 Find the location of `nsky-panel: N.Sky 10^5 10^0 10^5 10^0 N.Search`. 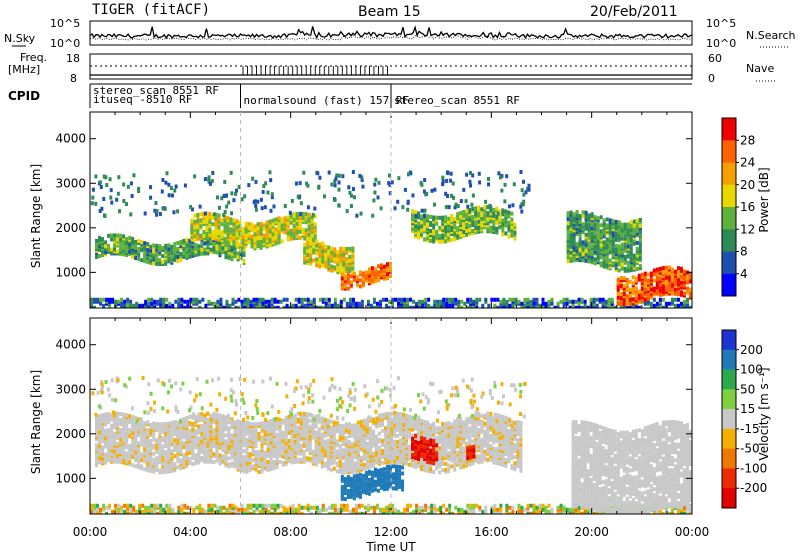

nsky-panel: N.Sky 10^5 10^0 10^5 10^0 N.Search is located at coordinates (400, 33).